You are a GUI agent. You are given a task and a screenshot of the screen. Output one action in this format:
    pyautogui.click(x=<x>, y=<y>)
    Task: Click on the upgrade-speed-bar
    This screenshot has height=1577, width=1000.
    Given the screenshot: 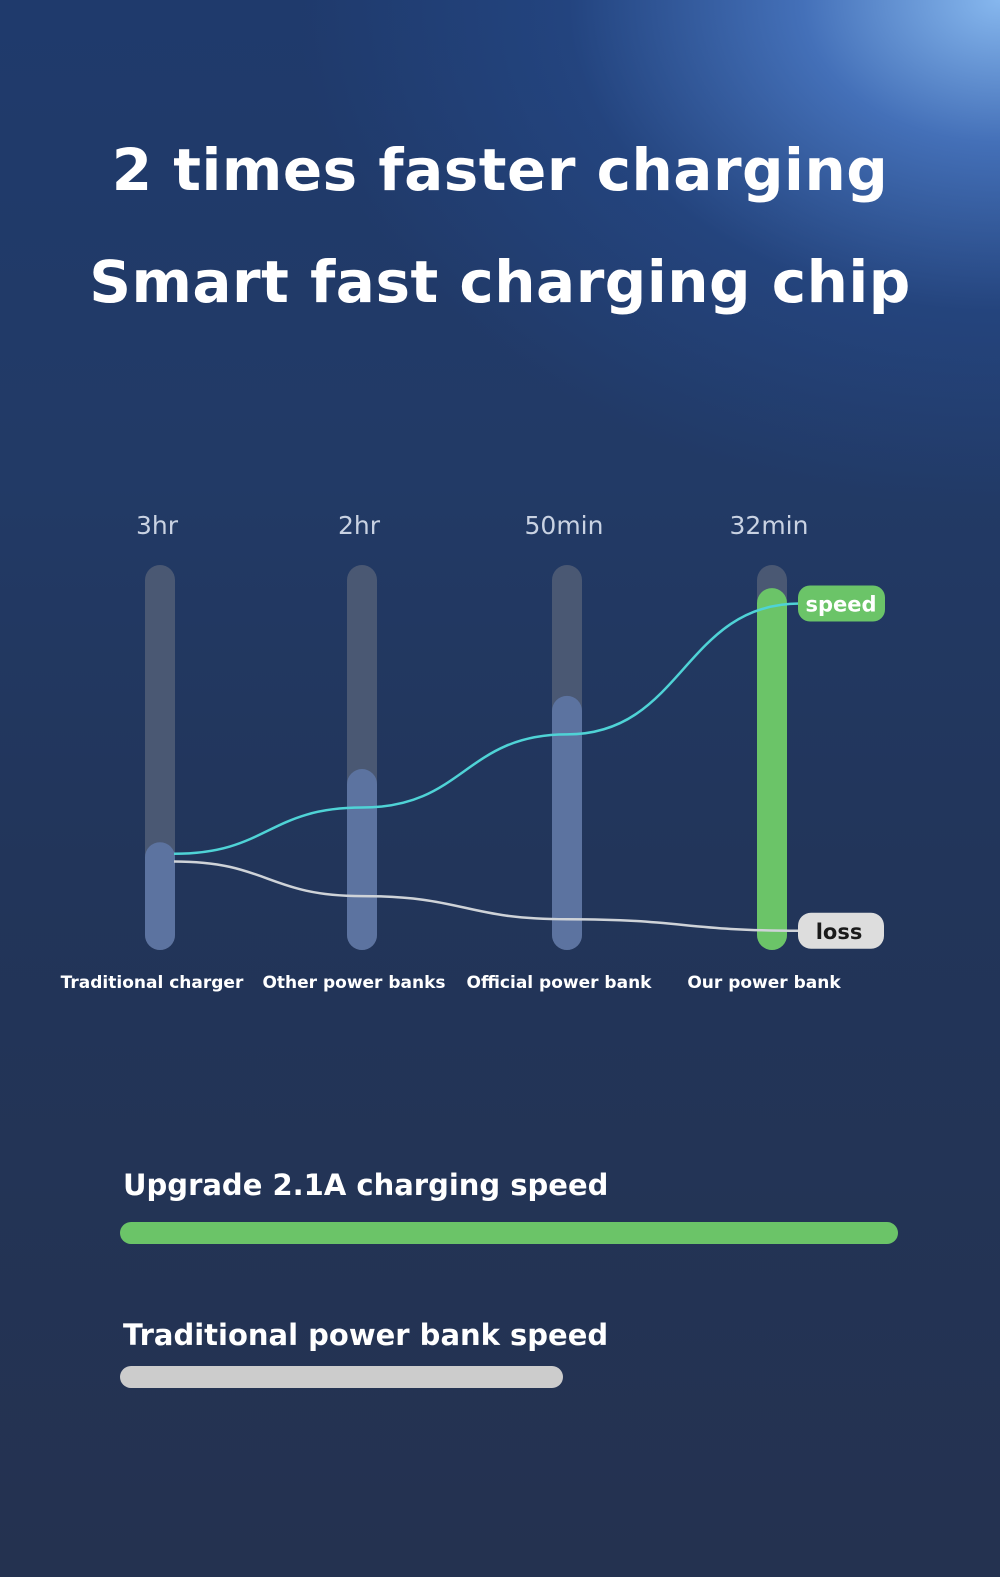 What is the action you would take?
    pyautogui.click(x=509, y=1233)
    